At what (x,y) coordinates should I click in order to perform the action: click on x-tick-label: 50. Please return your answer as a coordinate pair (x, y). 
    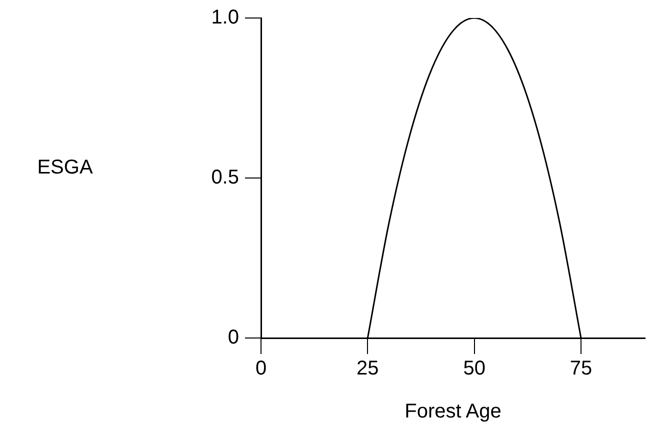
    Looking at the image, I should click on (474, 369).